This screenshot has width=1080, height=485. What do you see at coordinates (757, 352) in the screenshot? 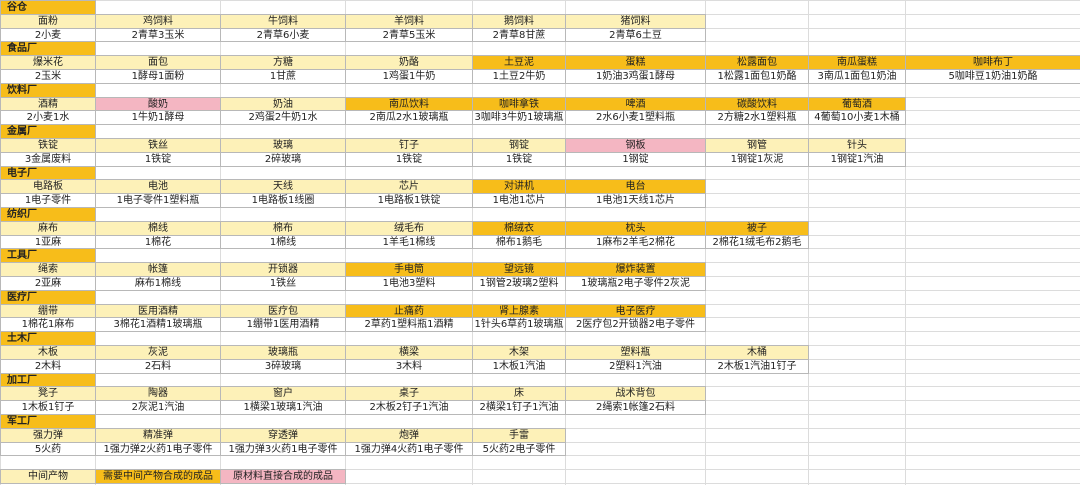
I see `item-name: 木桶` at bounding box center [757, 352].